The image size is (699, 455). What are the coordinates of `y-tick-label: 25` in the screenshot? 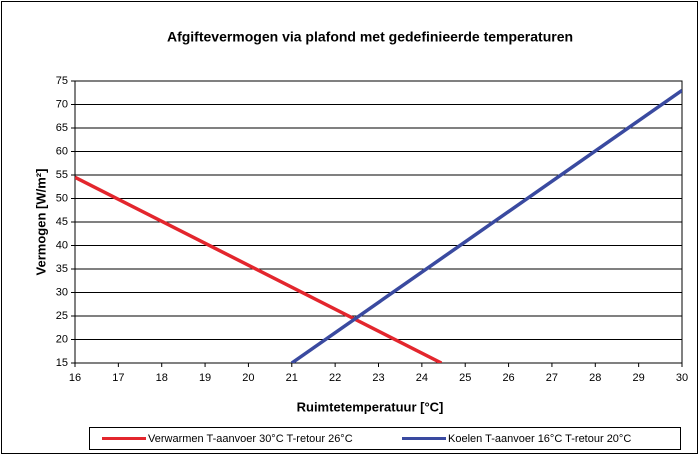 It's located at (62, 316).